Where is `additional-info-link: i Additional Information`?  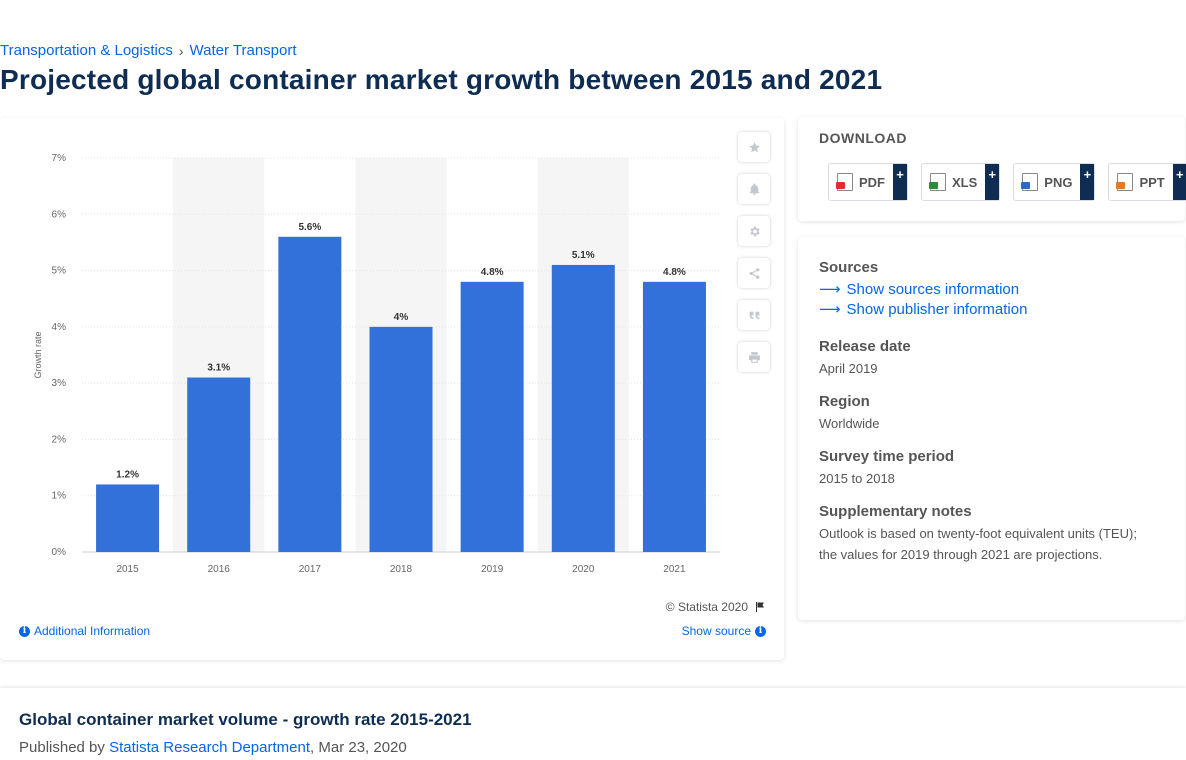
additional-info-link: i Additional Information is located at coordinates (84, 631).